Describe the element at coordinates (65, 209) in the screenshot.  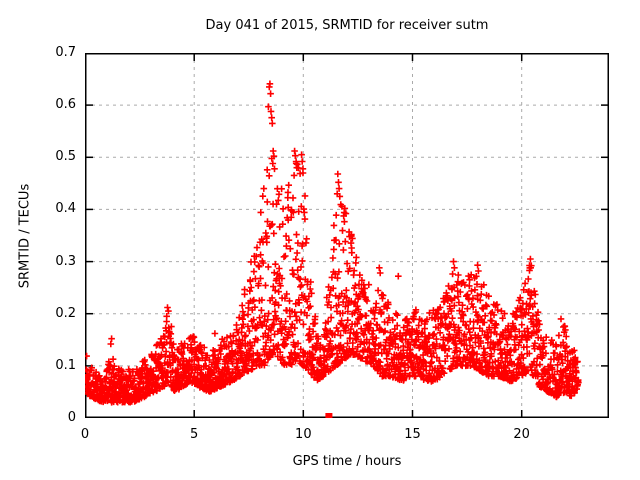
I see `y-tick-label: 0.4` at that location.